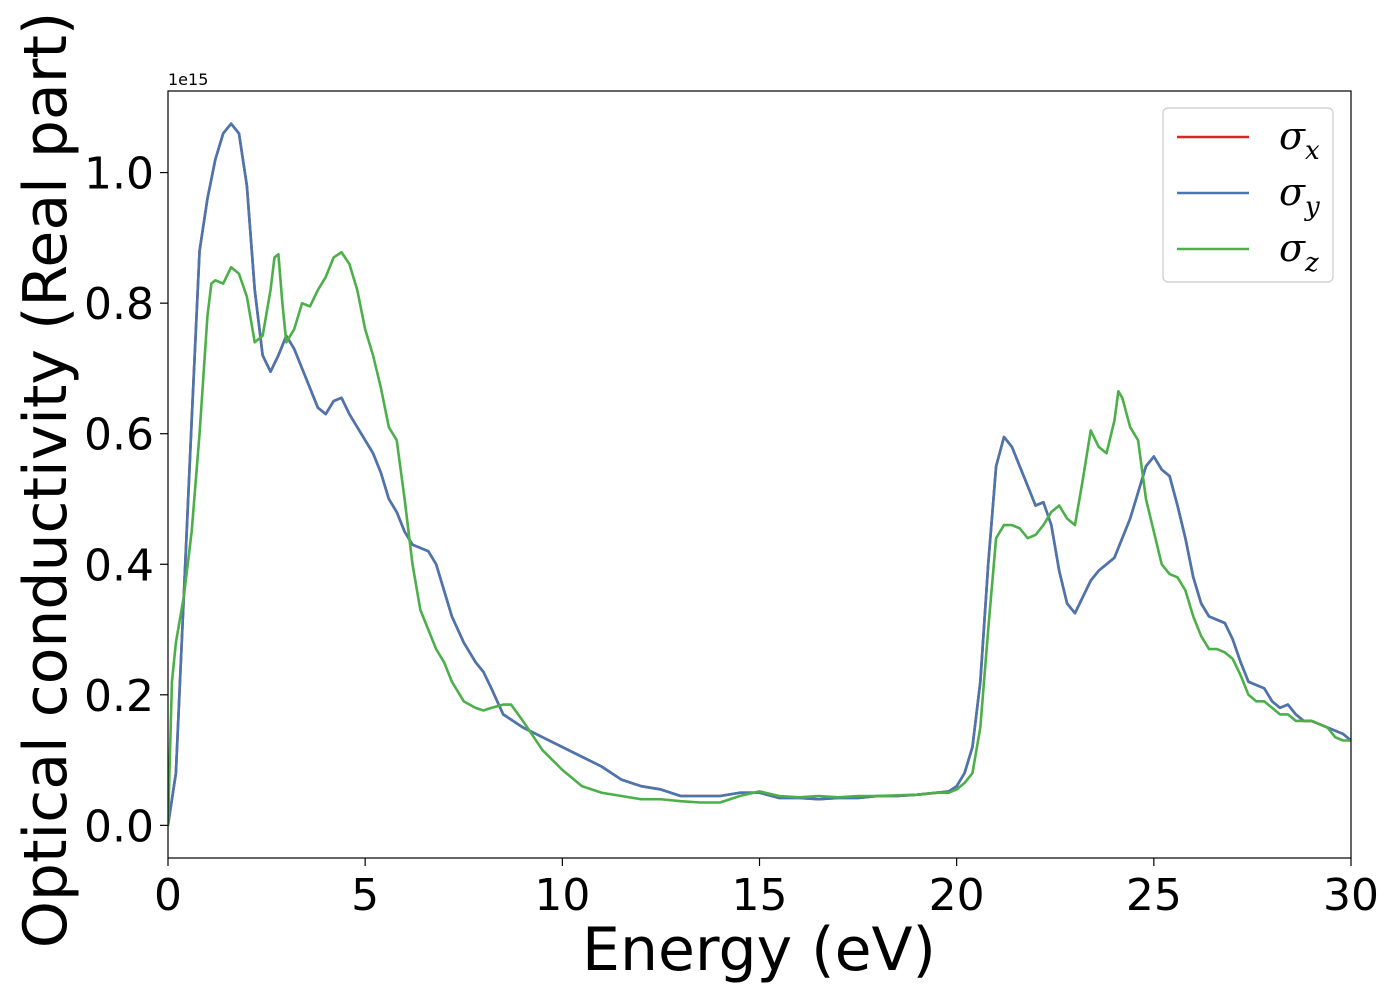  Describe the element at coordinates (1351, 895) in the screenshot. I see `x-tick-label: 30` at that location.